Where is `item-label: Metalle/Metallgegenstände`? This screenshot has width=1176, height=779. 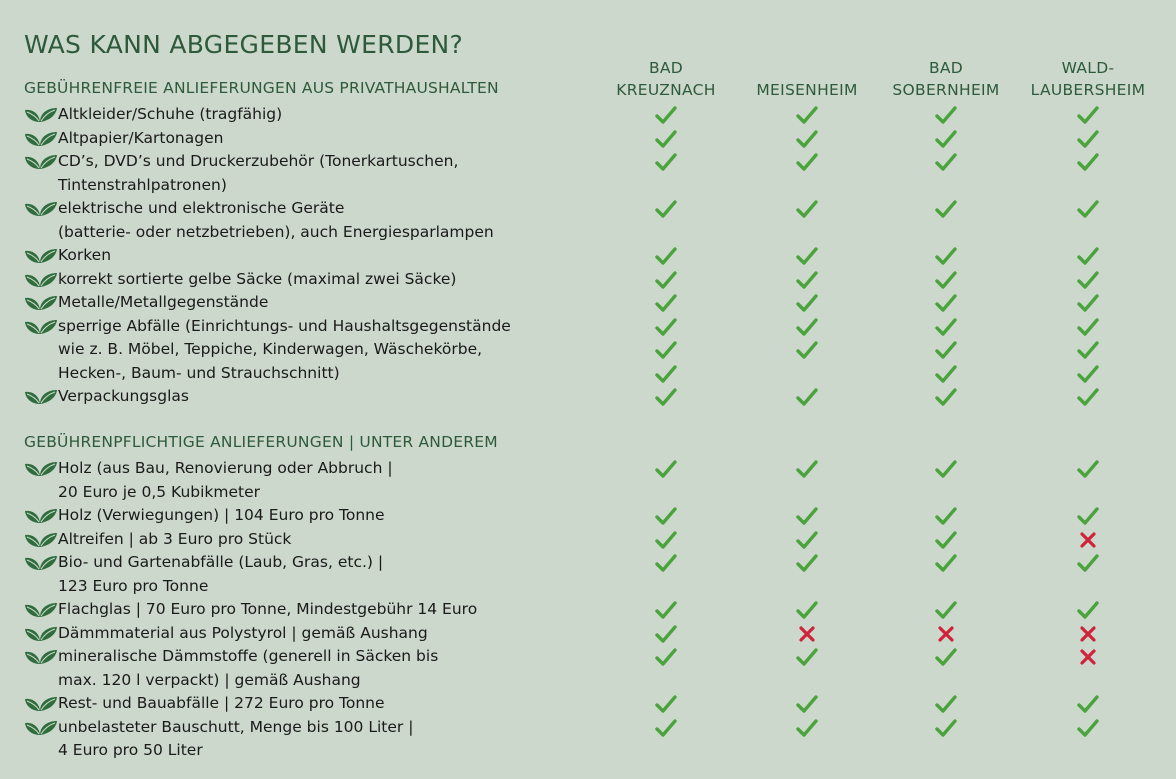
item-label: Metalle/Metallgegenstände is located at coordinates (163, 302).